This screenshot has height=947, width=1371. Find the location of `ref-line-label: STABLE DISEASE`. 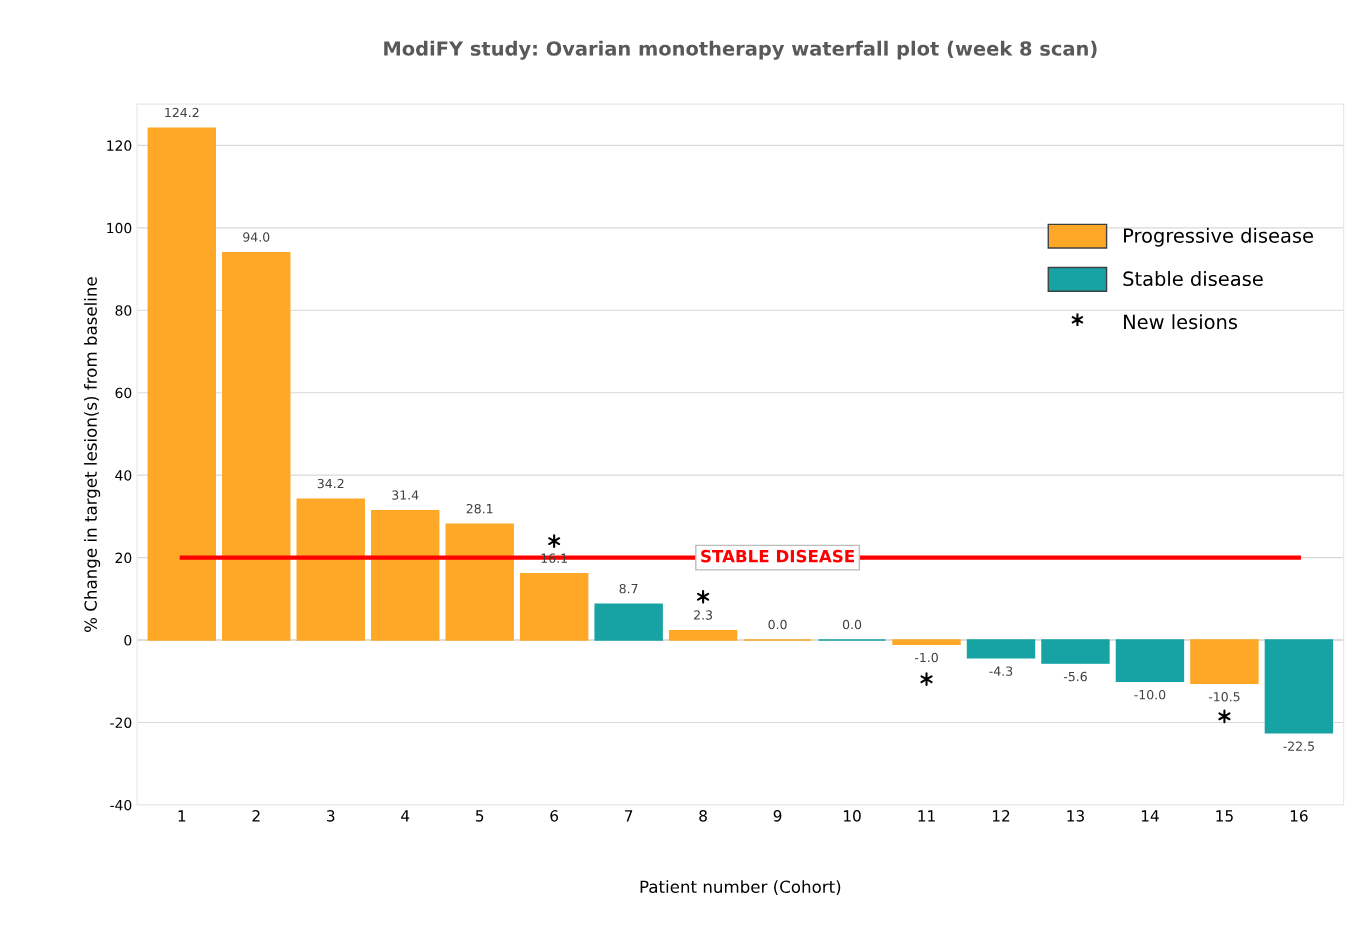

ref-line-label: STABLE DISEASE is located at coordinates (777, 556).